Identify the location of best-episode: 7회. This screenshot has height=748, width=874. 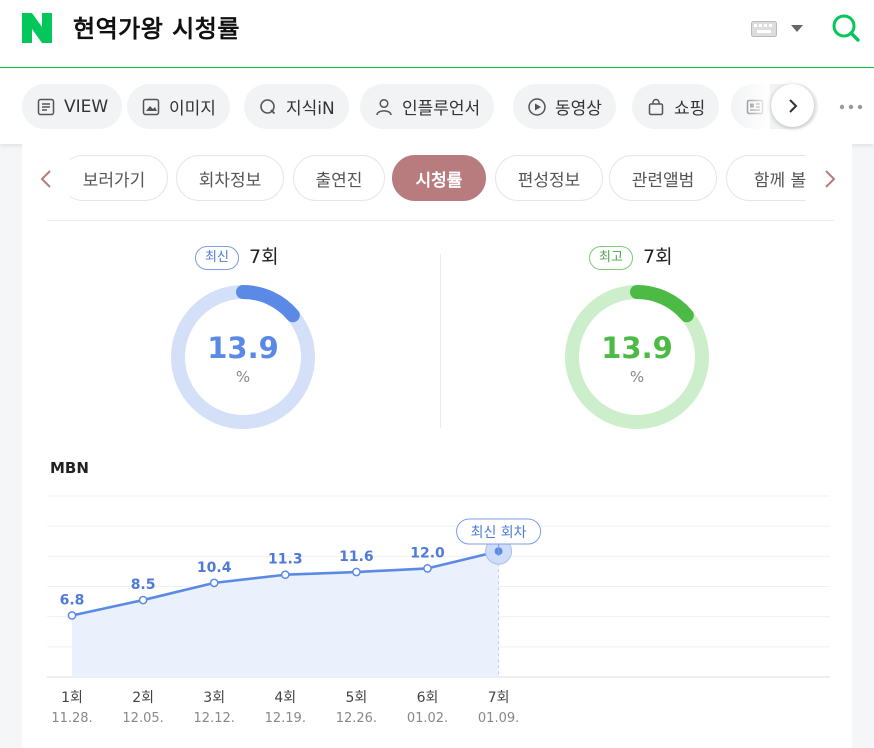
(658, 257).